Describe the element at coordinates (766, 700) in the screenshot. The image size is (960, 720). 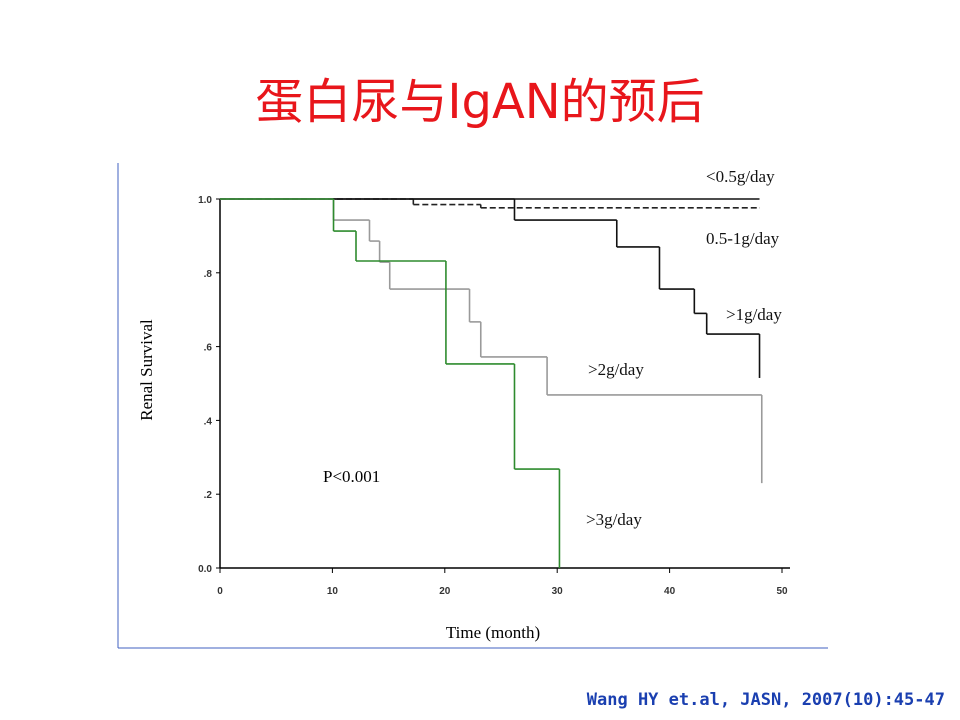
I see `citation: Wang HY et.al, JASN, 2007(10):45-47` at that location.